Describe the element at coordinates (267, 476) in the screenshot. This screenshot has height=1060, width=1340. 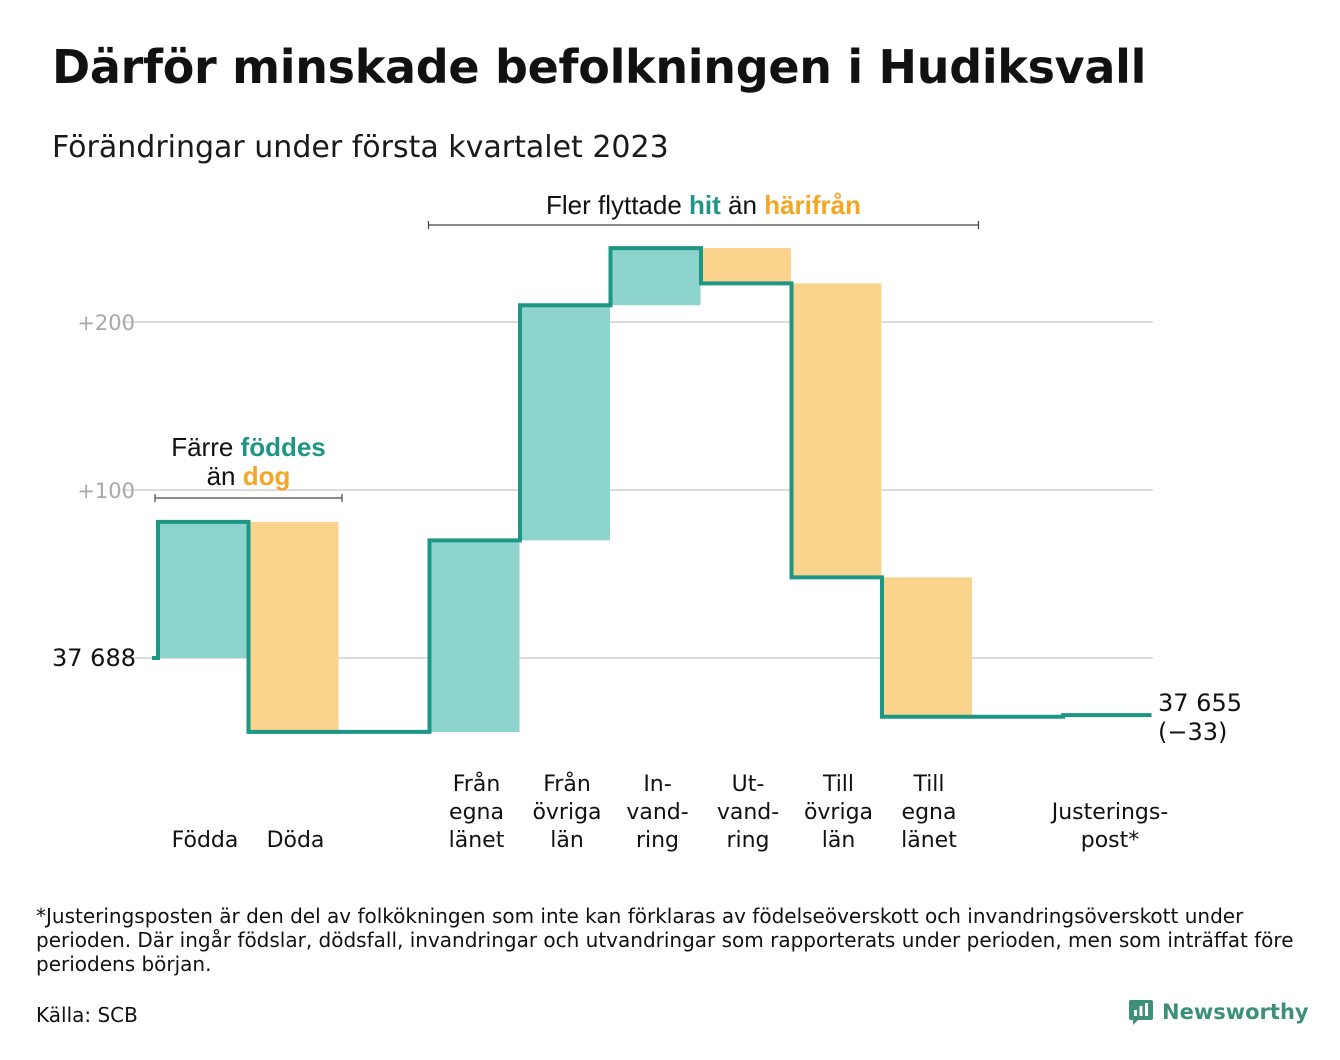
I see `annotation-highlight: dog` at that location.